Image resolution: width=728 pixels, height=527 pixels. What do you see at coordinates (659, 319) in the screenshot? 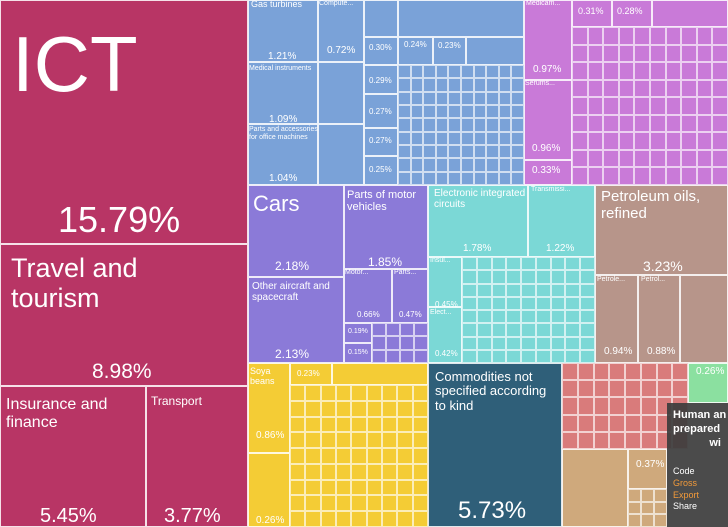
I see `tile-petrol` at bounding box center [659, 319].